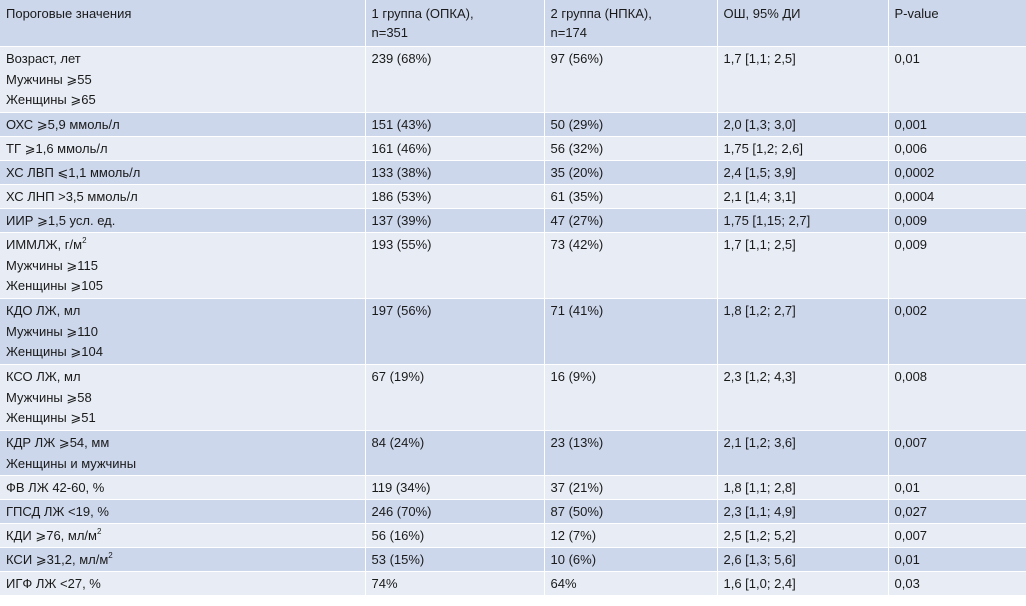 Image resolution: width=1026 pixels, height=606 pixels. What do you see at coordinates (54, 285) in the screenshot?
I see `threshold-text: Женщины ⩾105` at bounding box center [54, 285].